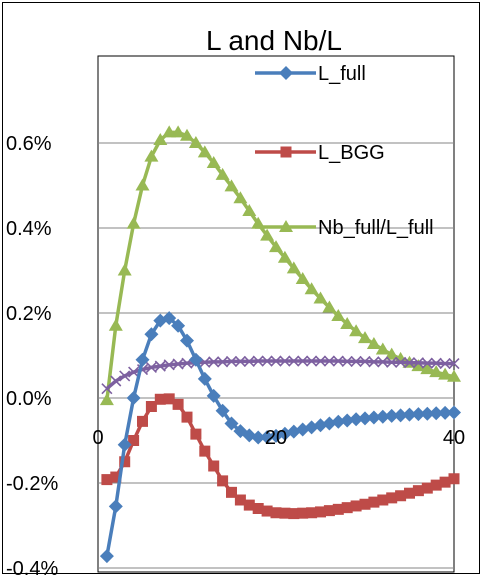 The image size is (484, 578). Describe the element at coordinates (29, 399) in the screenshot. I see `y-tick-label: 0.0%` at that location.